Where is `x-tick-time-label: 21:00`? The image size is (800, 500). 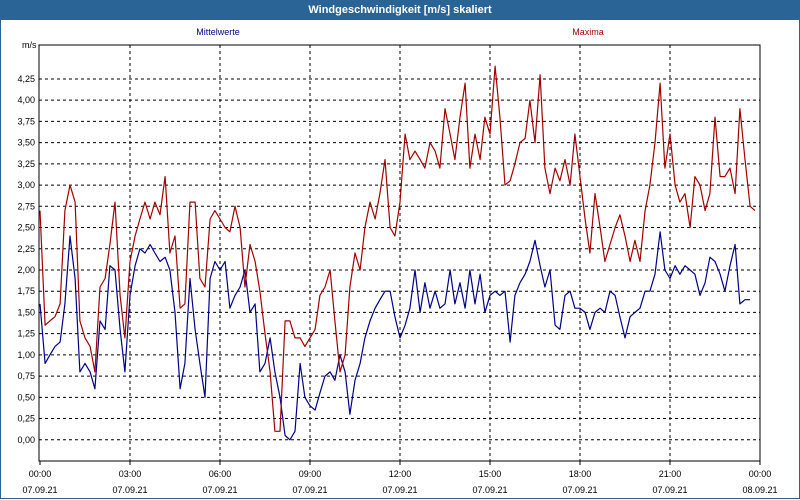 x-tick-time-label: 21:00 is located at coordinates (670, 474).